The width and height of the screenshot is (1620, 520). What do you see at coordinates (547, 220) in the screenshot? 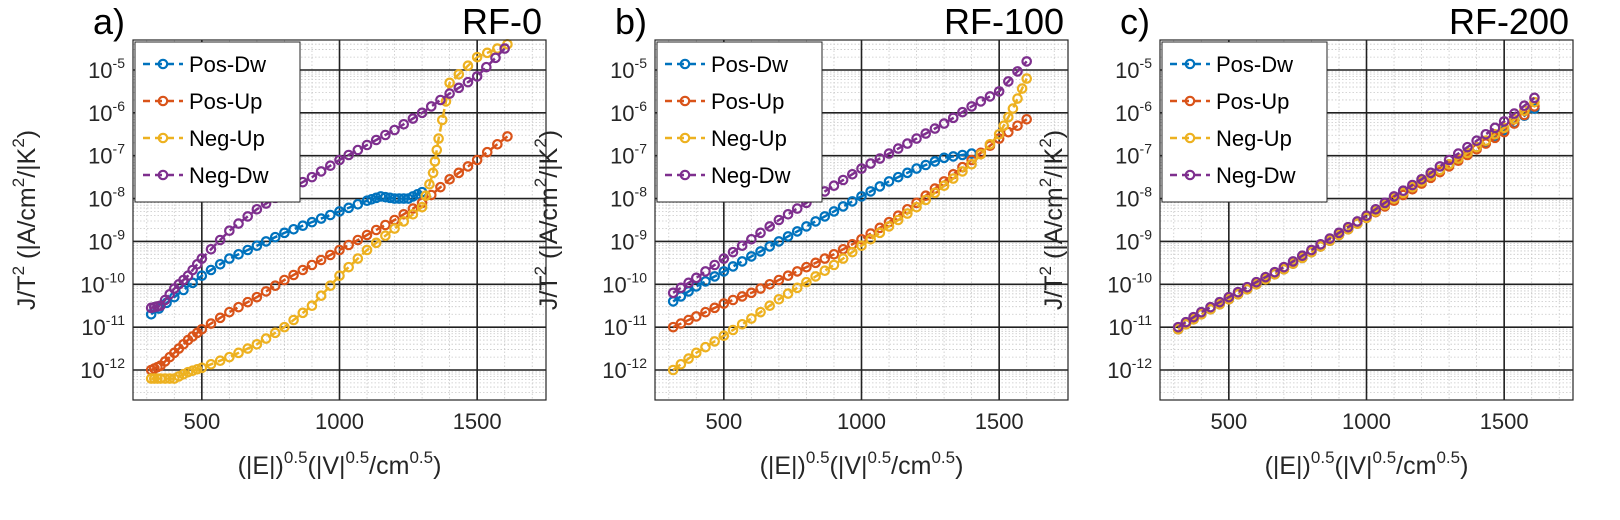
I see `y-axis-label: J/T2 (|A/cm2/|K2)` at bounding box center [547, 220].